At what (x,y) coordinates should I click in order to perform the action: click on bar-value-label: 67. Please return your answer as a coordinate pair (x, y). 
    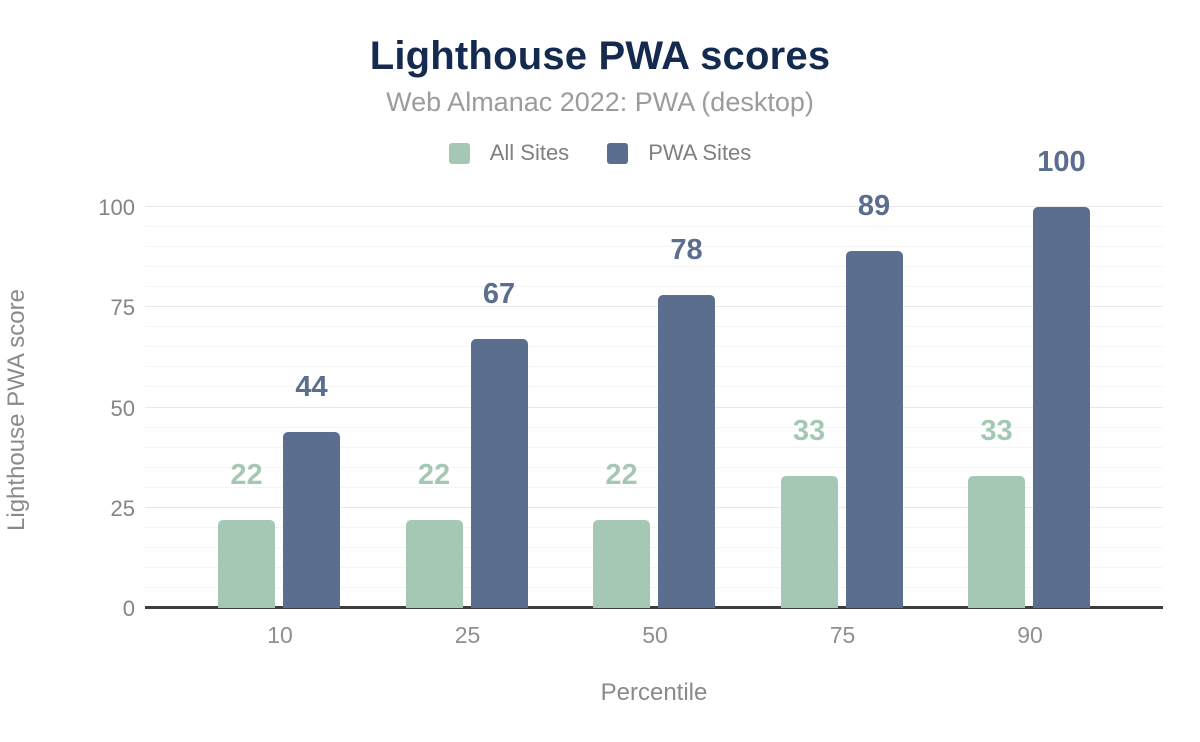
    Looking at the image, I should click on (499, 294).